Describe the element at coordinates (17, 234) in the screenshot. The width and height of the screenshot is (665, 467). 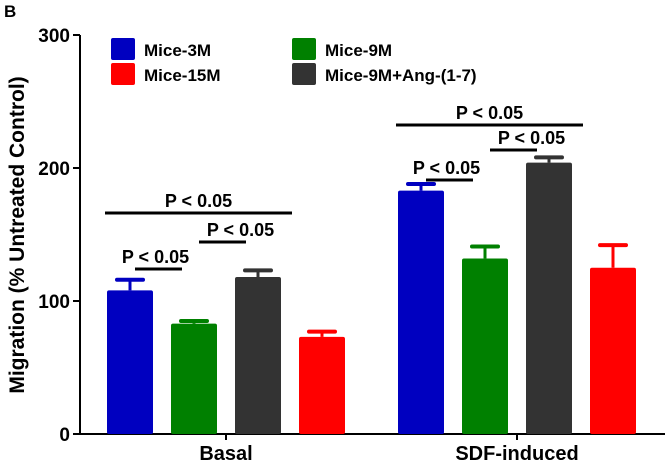
I see `y-axis-label: Migration (% Untreated Control)` at that location.